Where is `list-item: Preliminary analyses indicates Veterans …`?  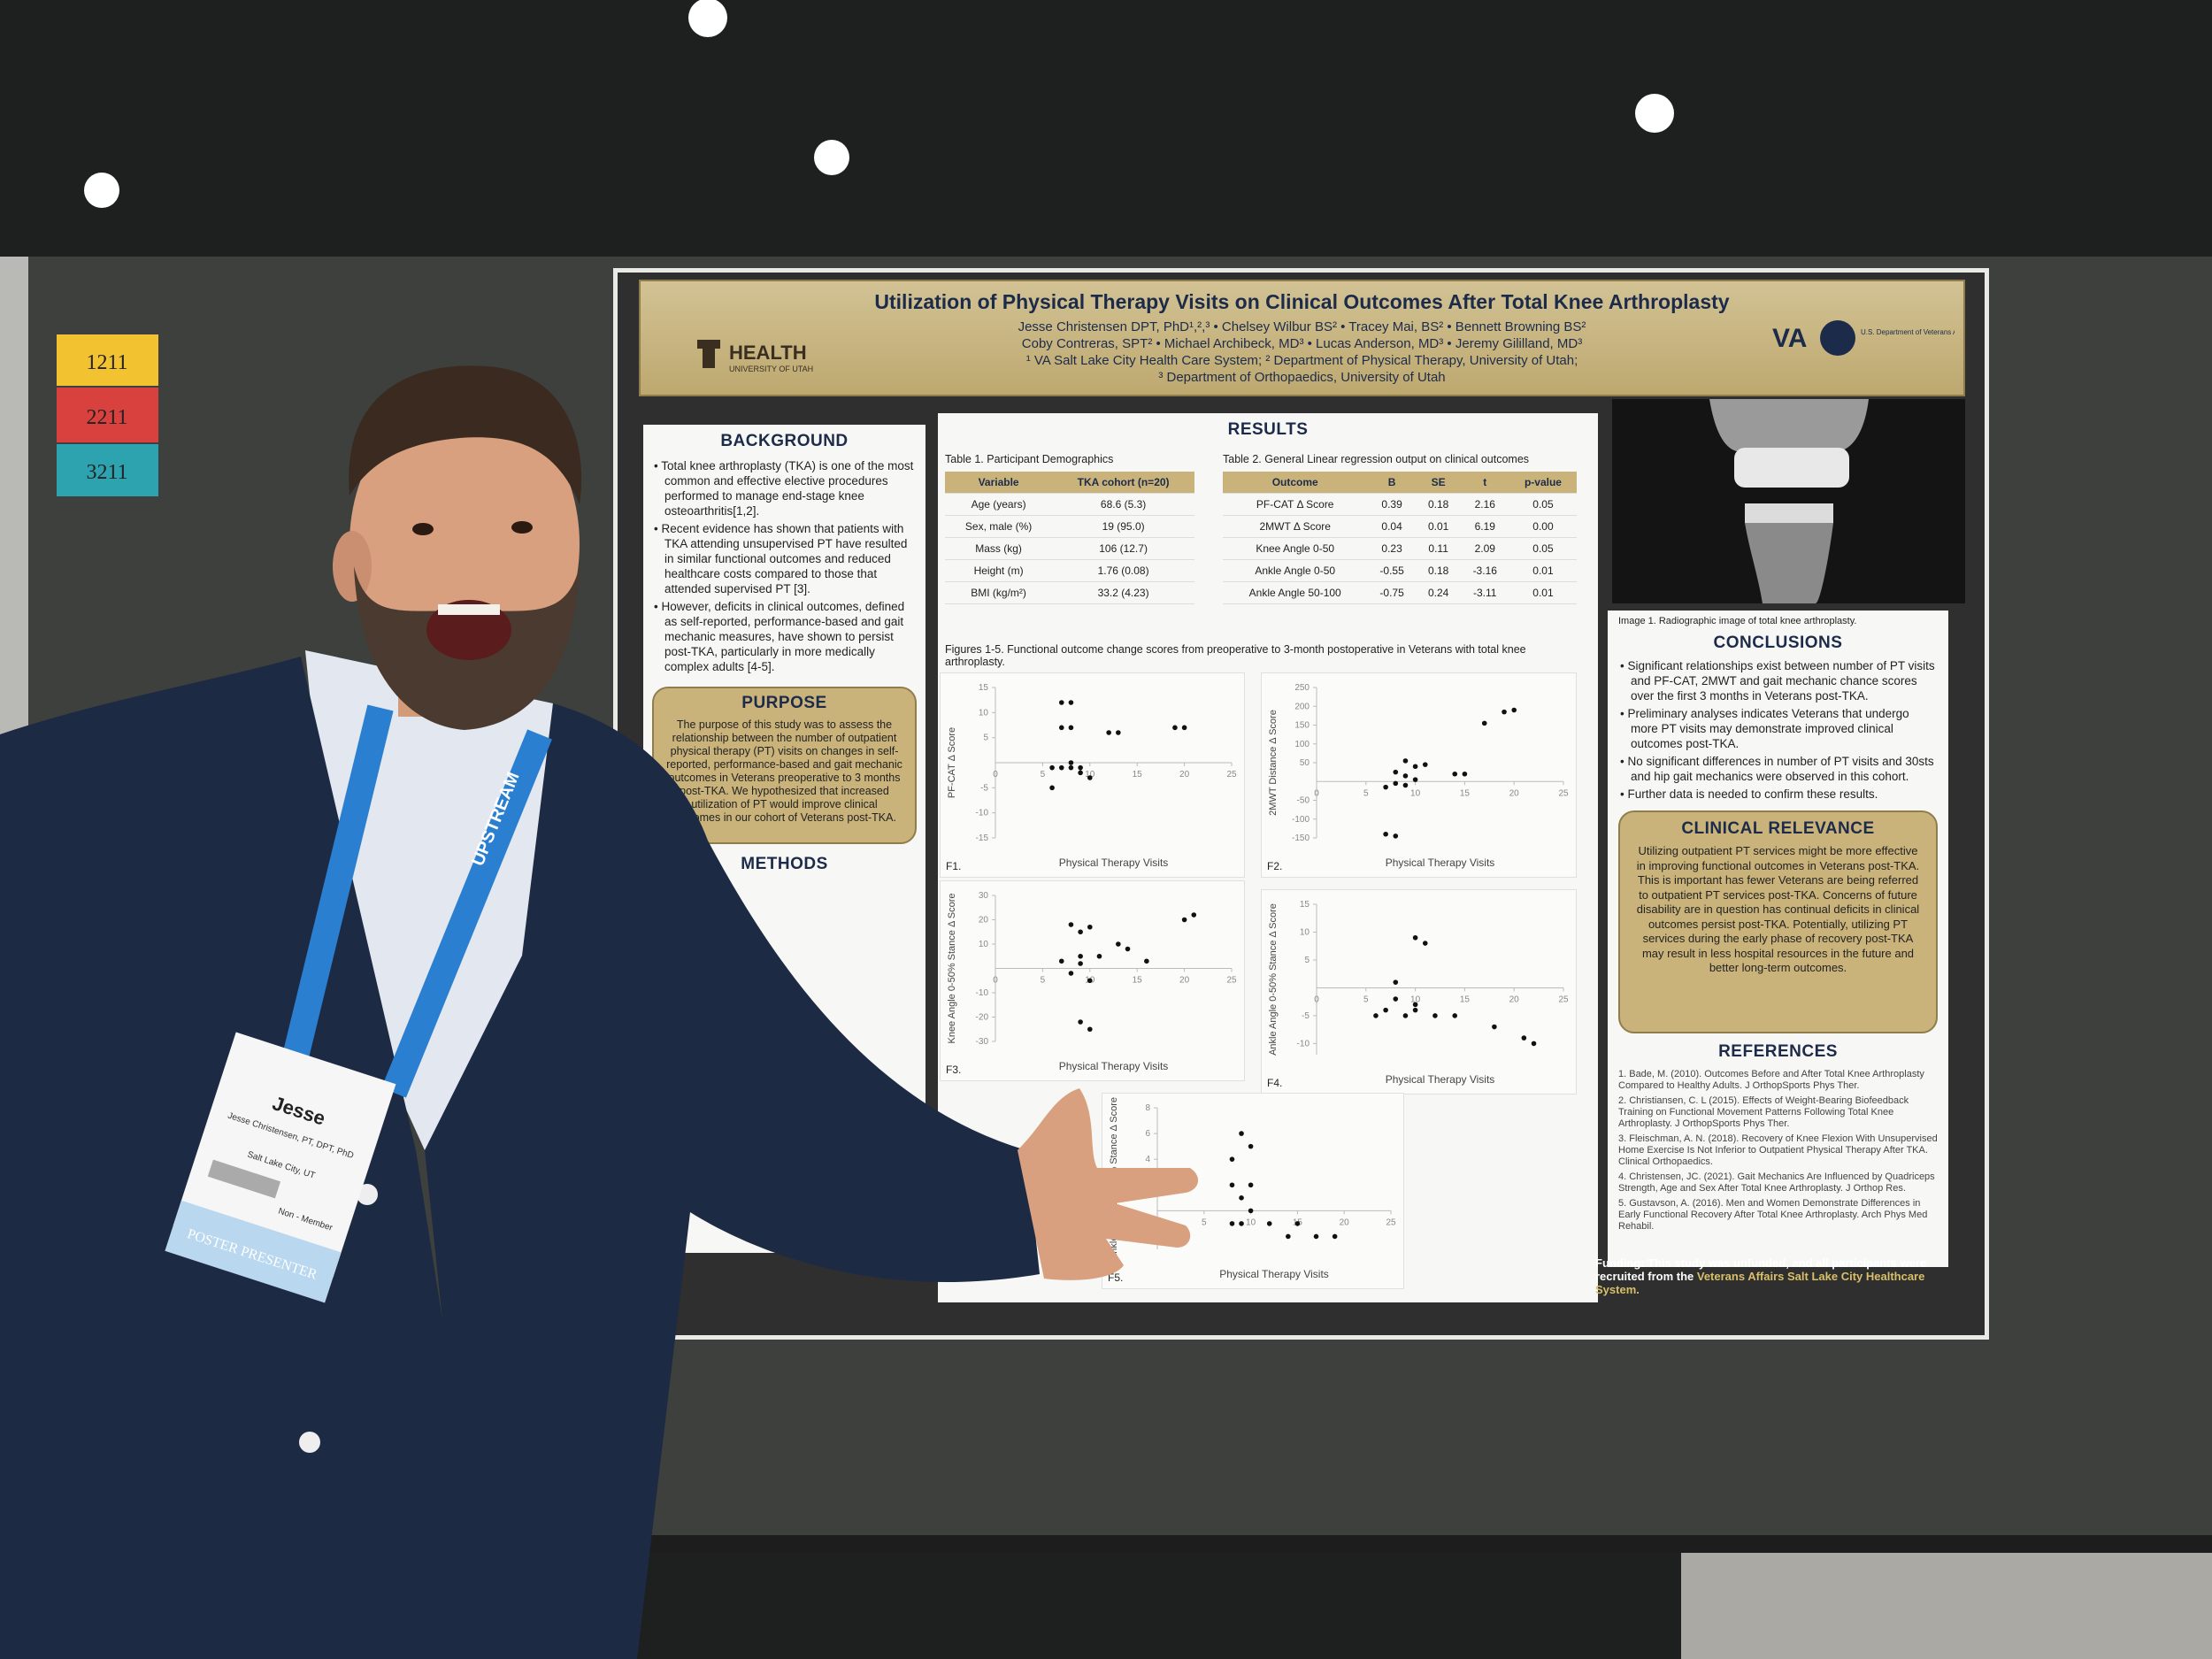
list-item: Preliminary analyses indicates Veterans … is located at coordinates (1778, 729).